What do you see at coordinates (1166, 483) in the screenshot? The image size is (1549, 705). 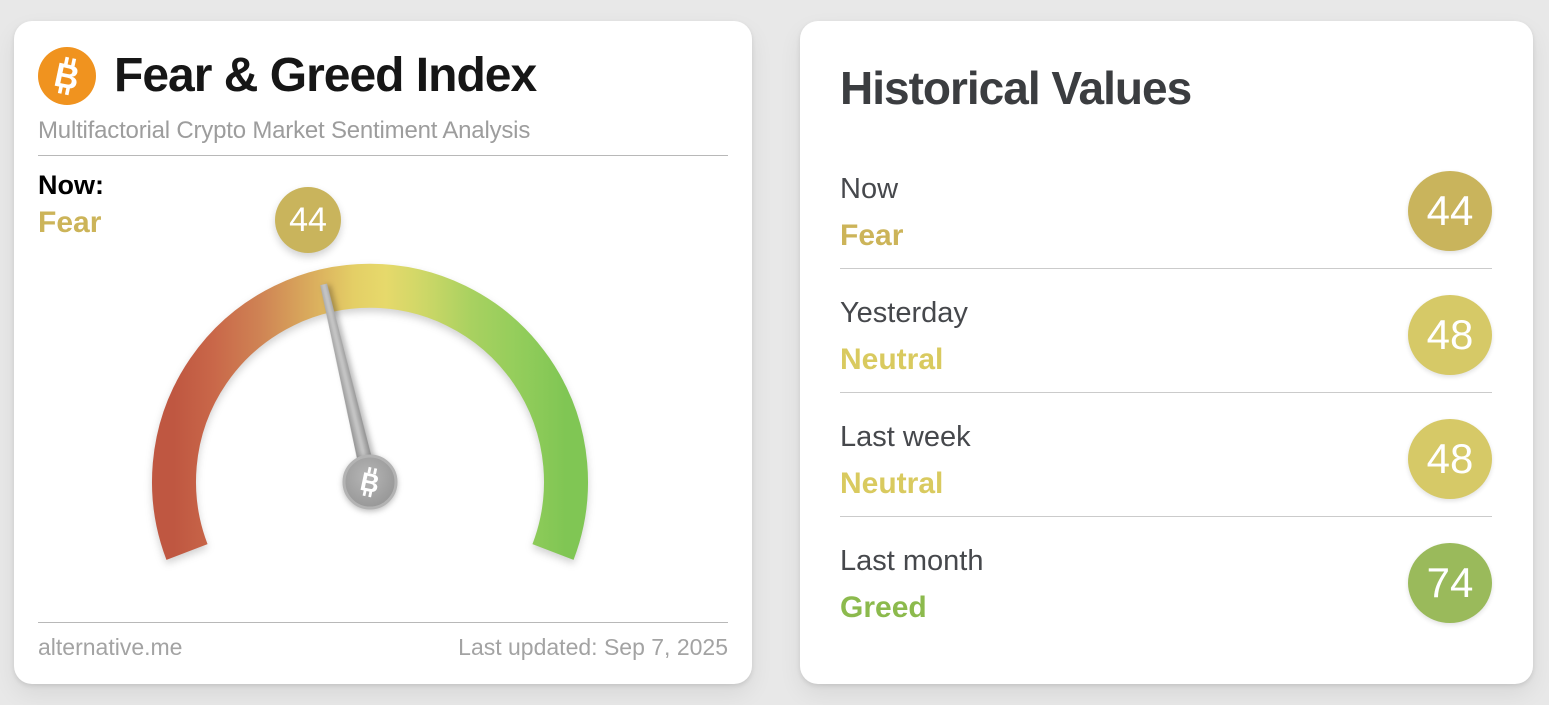 I see `history-row-last-week: Last week Neutral 48` at bounding box center [1166, 483].